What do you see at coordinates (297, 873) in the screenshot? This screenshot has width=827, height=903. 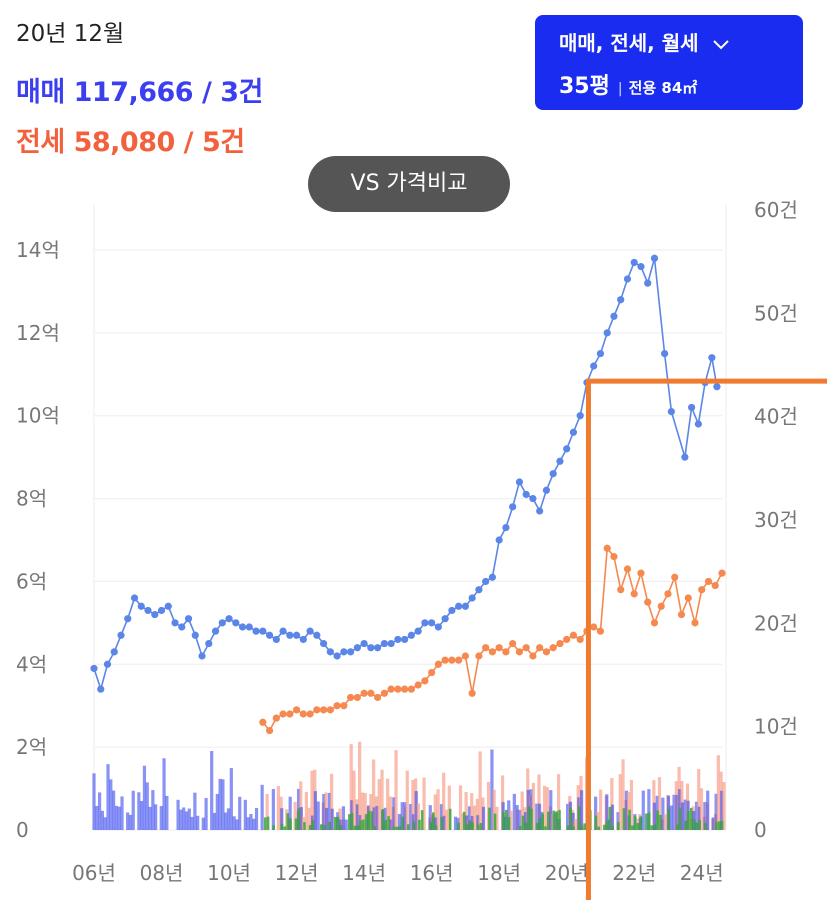 I see `x-tick-label: 12년` at bounding box center [297, 873].